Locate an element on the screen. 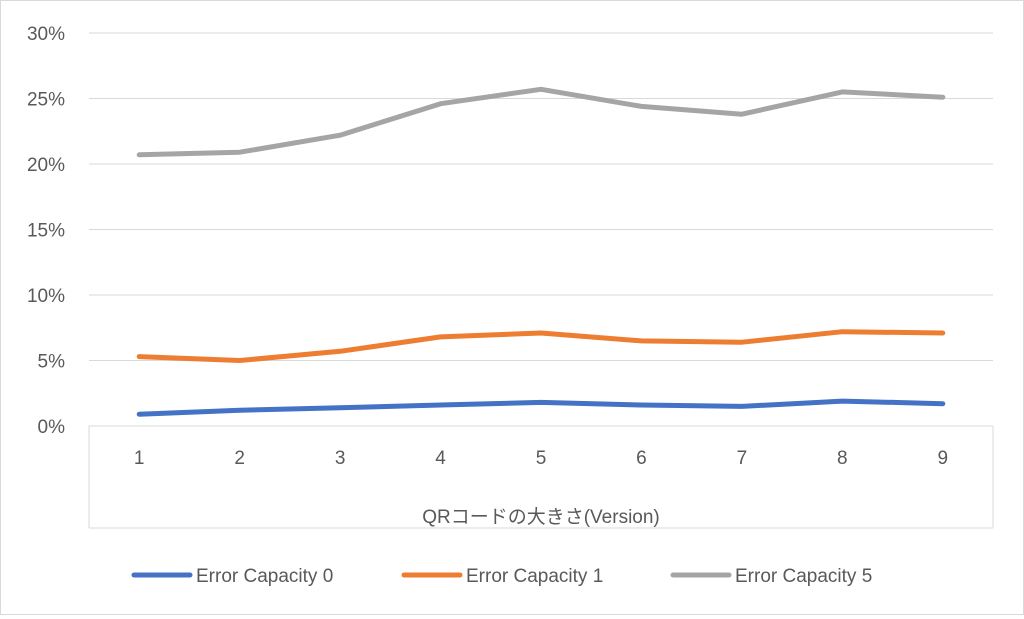  x-tick-label: 9 is located at coordinates (942, 458).